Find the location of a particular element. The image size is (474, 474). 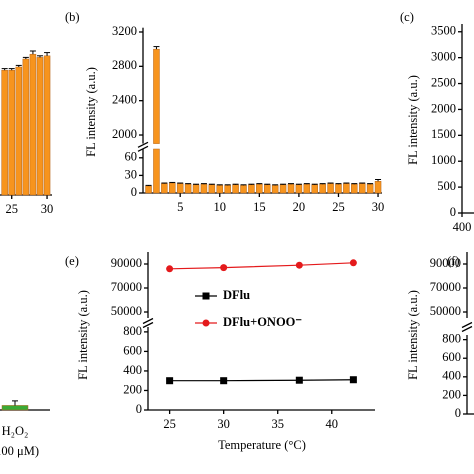

y-tick-label: 90000 is located at coordinates (126, 263).